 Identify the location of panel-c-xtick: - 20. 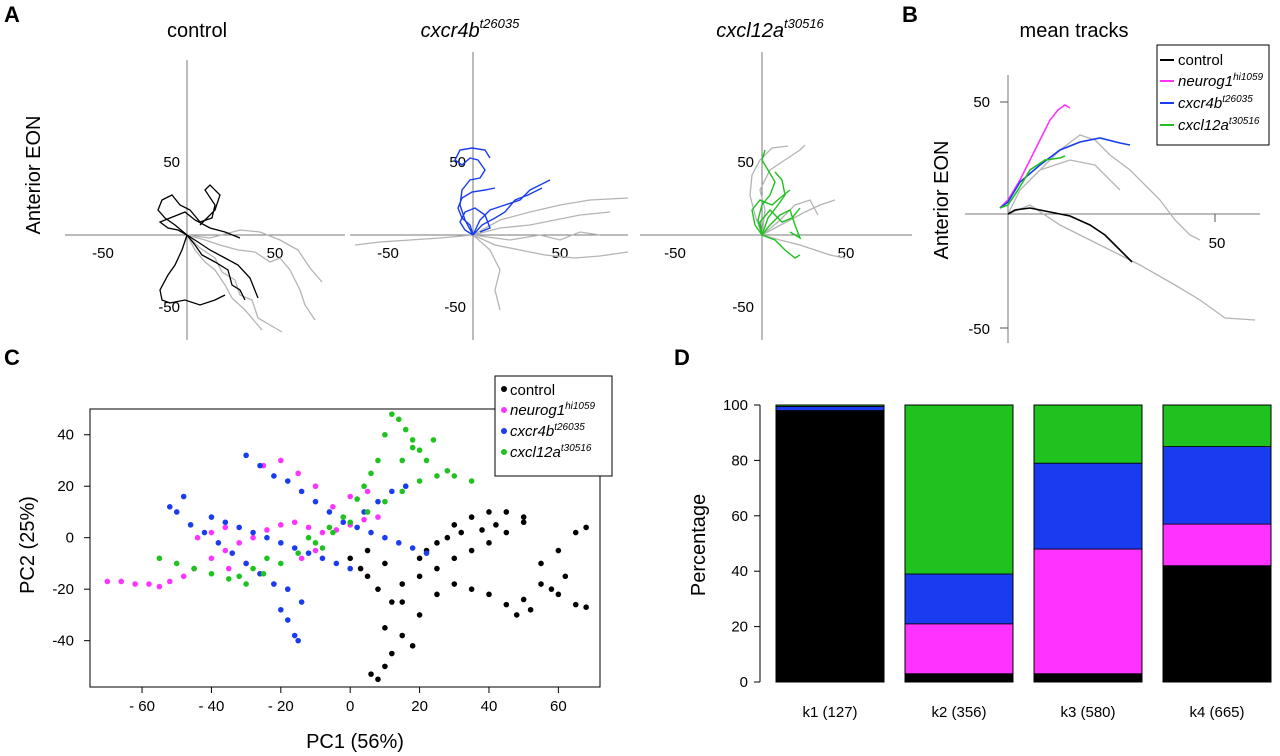
(281, 706).